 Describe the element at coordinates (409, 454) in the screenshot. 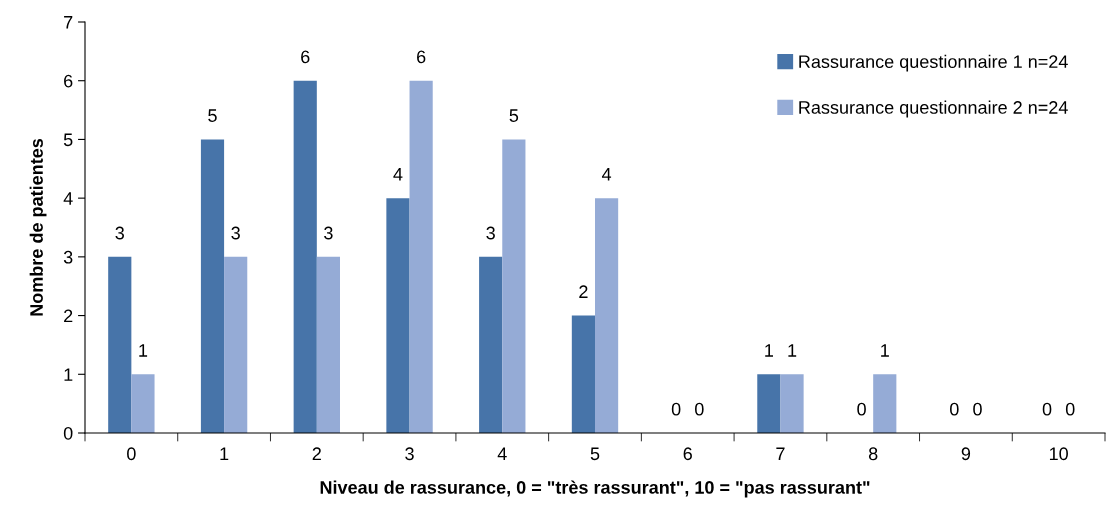

I see `x-tick-label: 3` at that location.